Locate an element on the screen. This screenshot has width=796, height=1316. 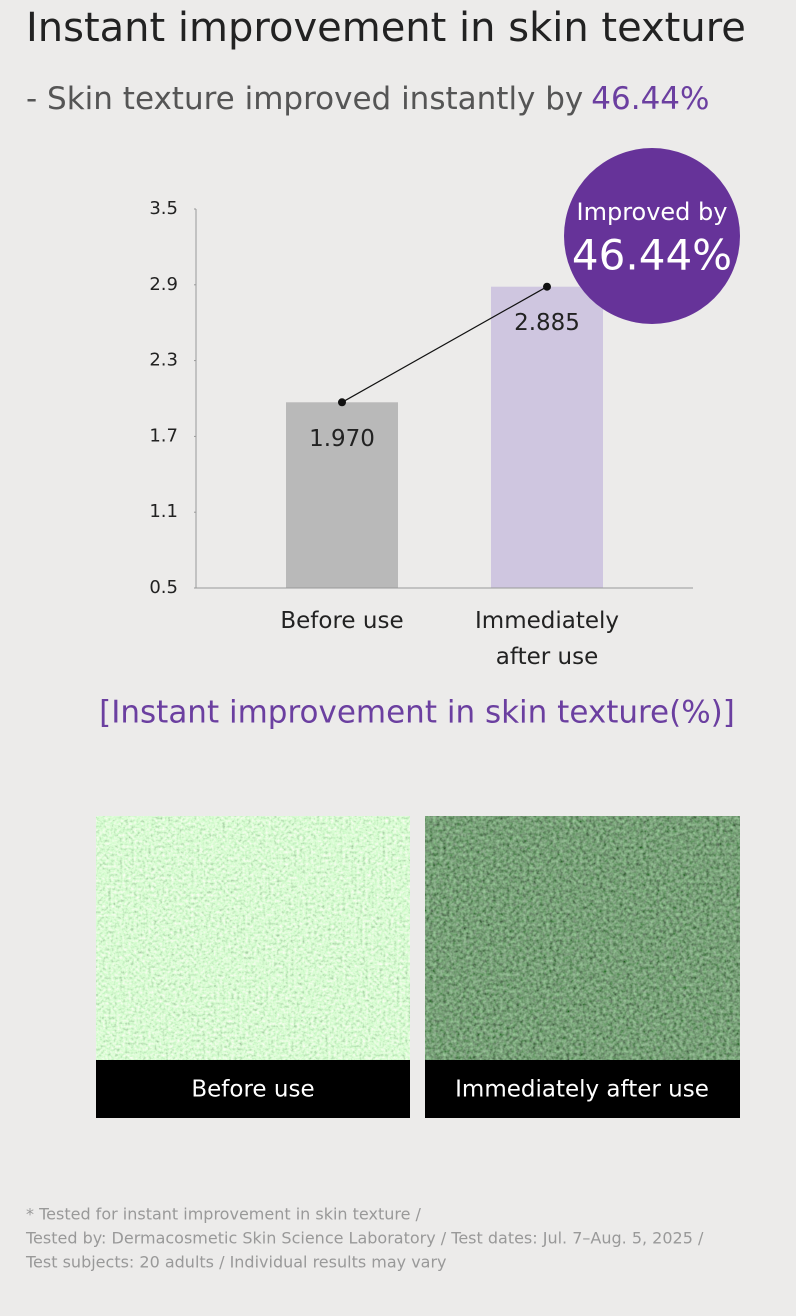
value-label: 2.885 is located at coordinates (547, 323).